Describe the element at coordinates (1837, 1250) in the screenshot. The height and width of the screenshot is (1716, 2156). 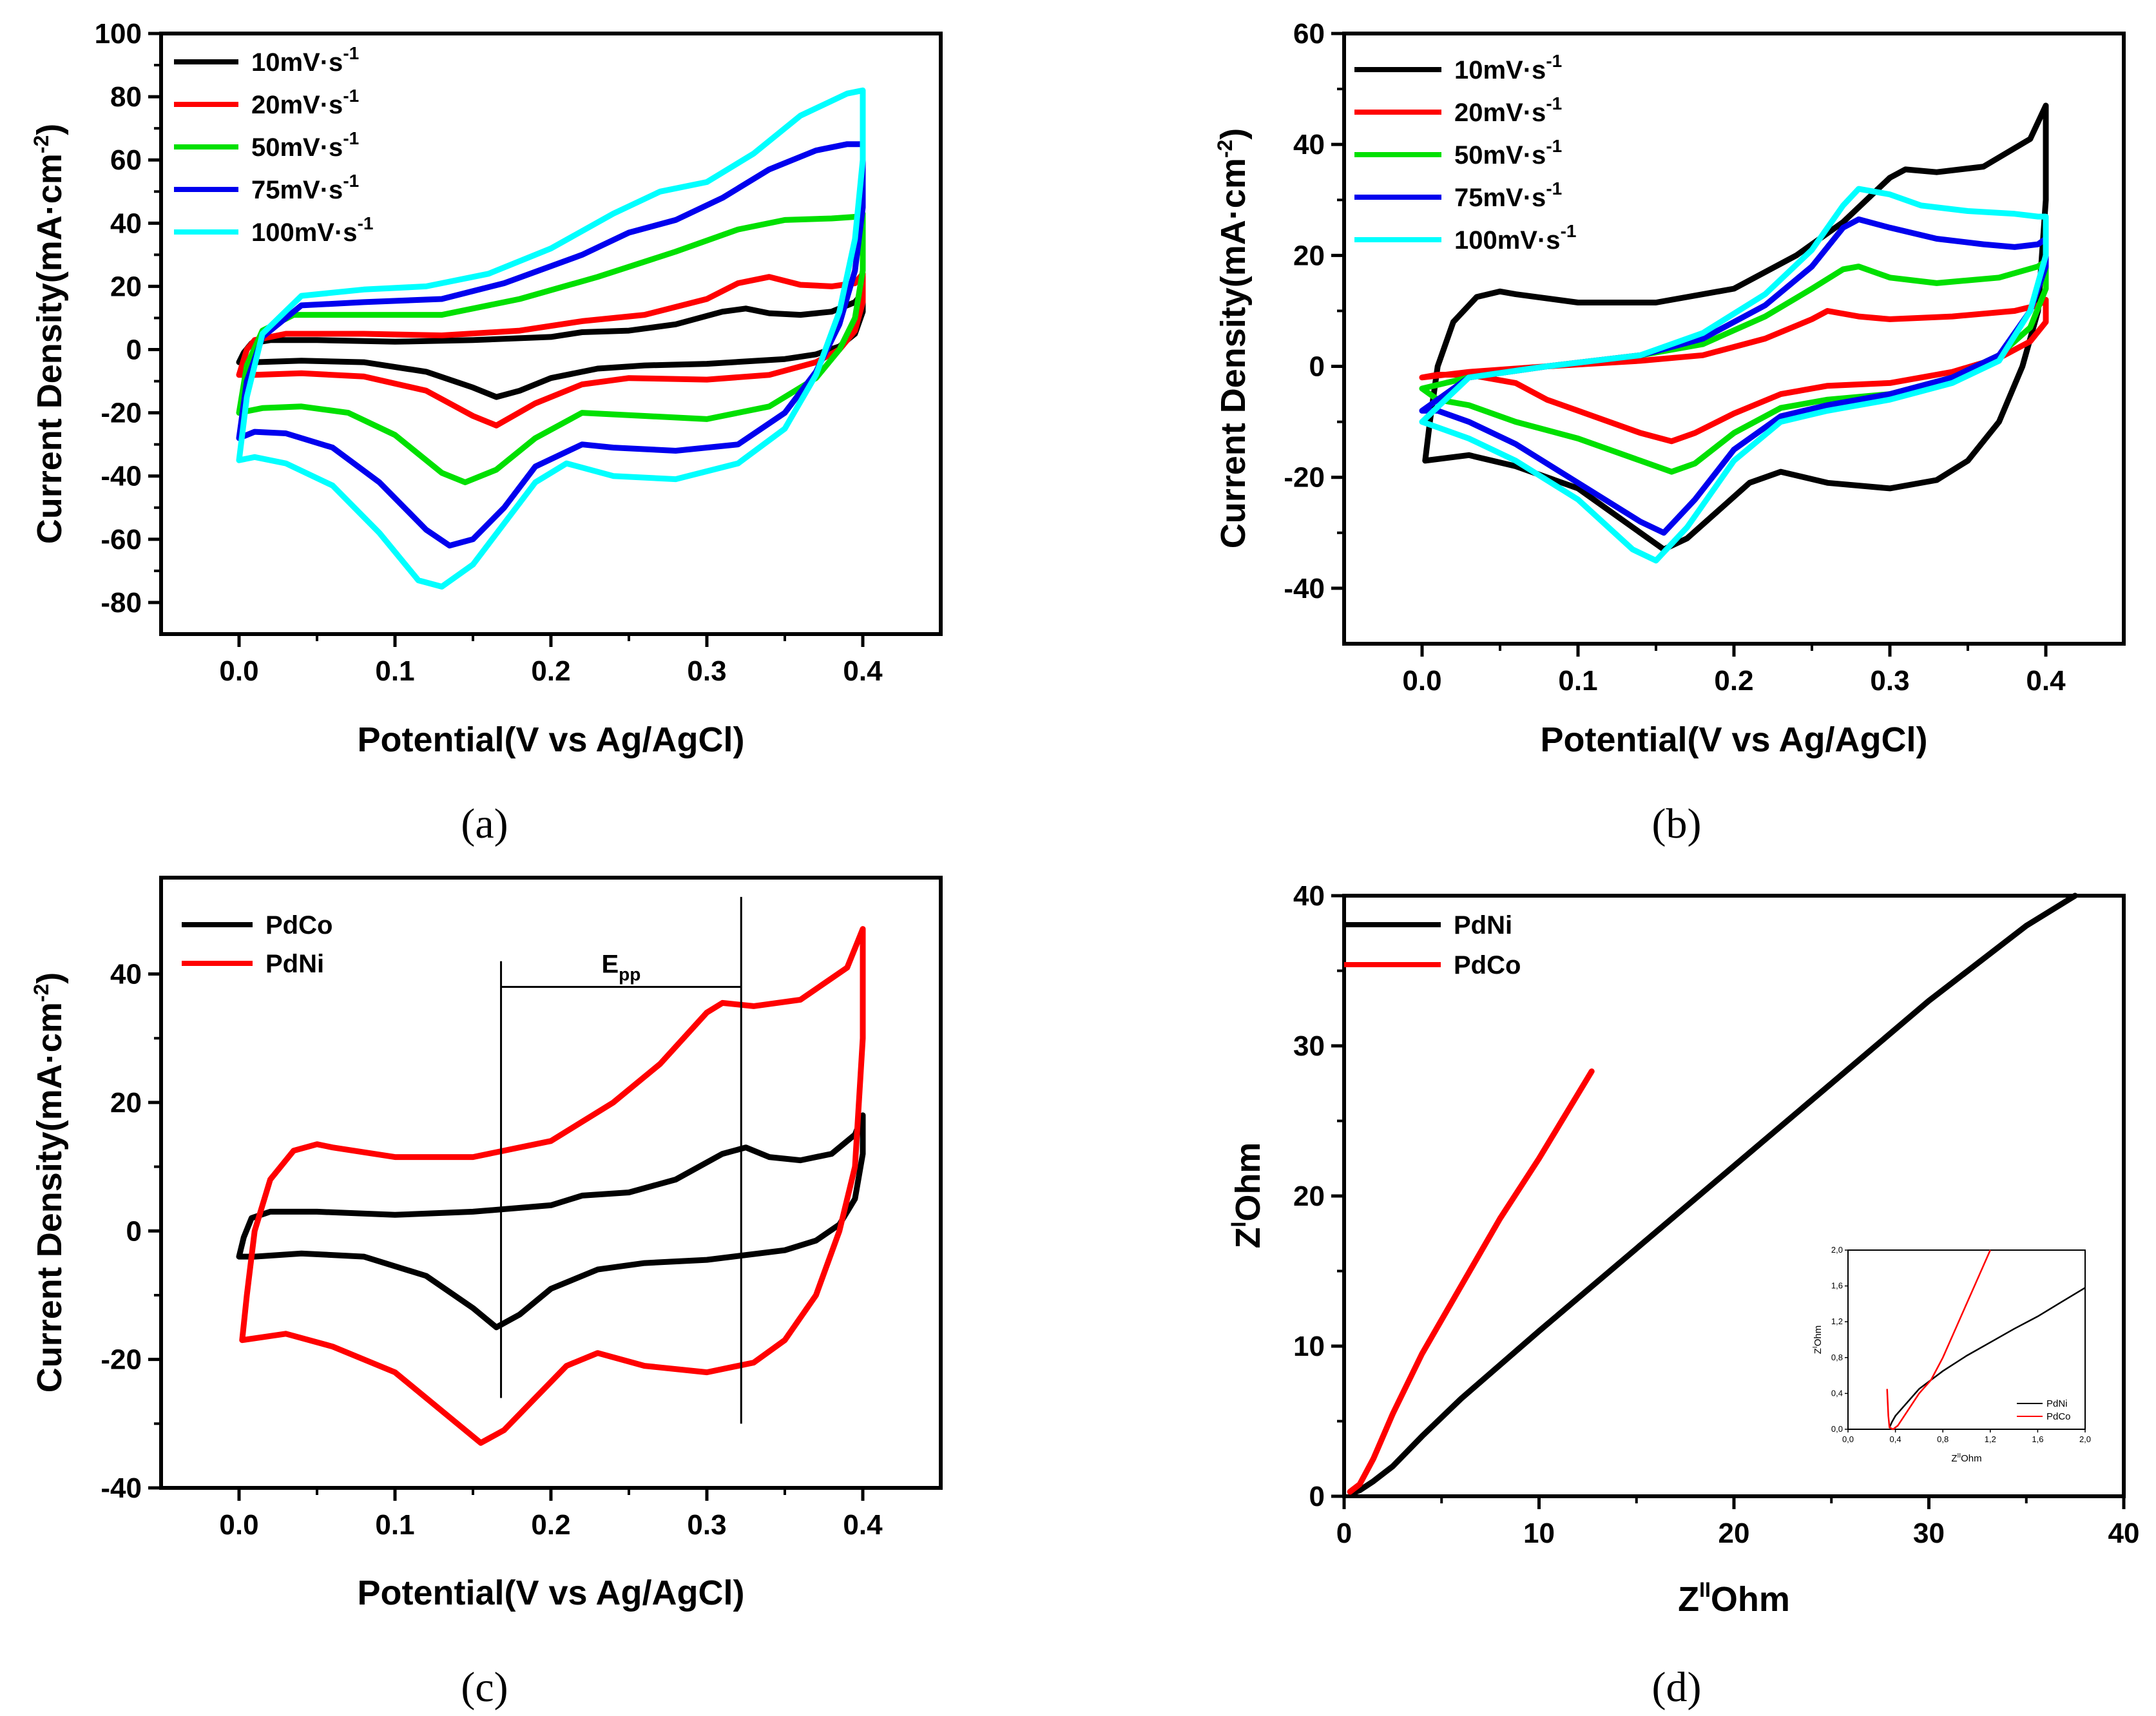
I see `inset-y-tick-label: 2,0` at that location.